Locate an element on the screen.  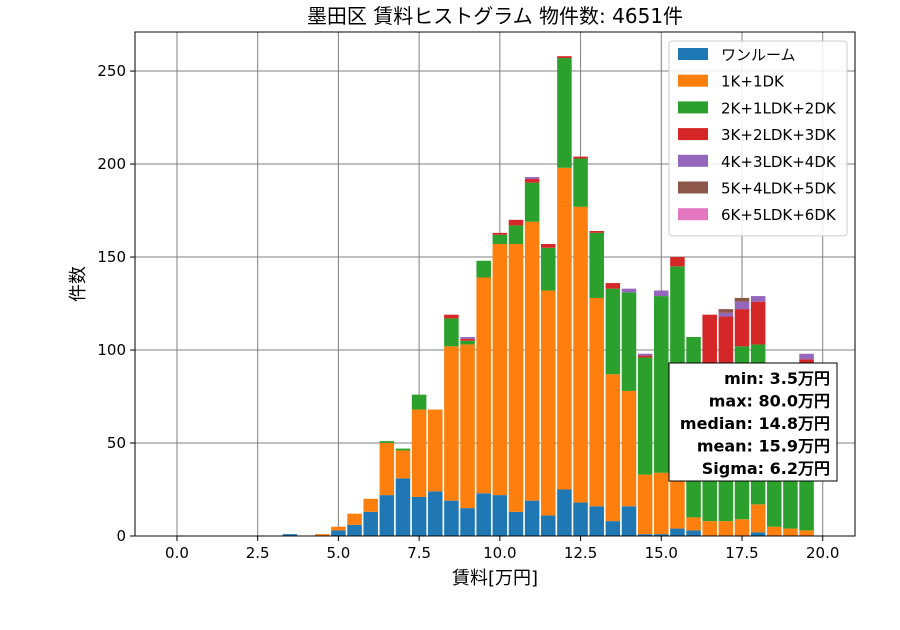
legend-label: ワンルーム is located at coordinates (758, 55).